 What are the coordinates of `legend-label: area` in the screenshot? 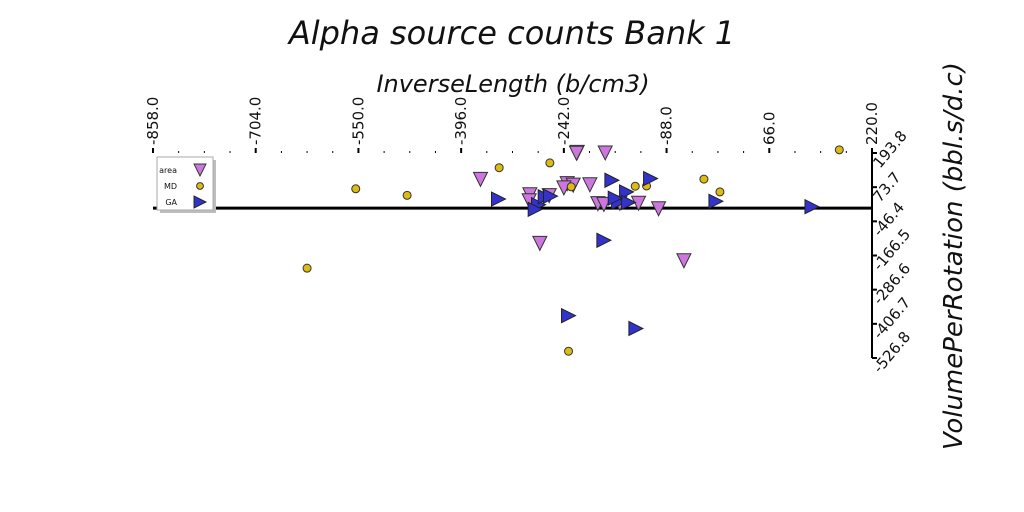 It's located at (168, 170).